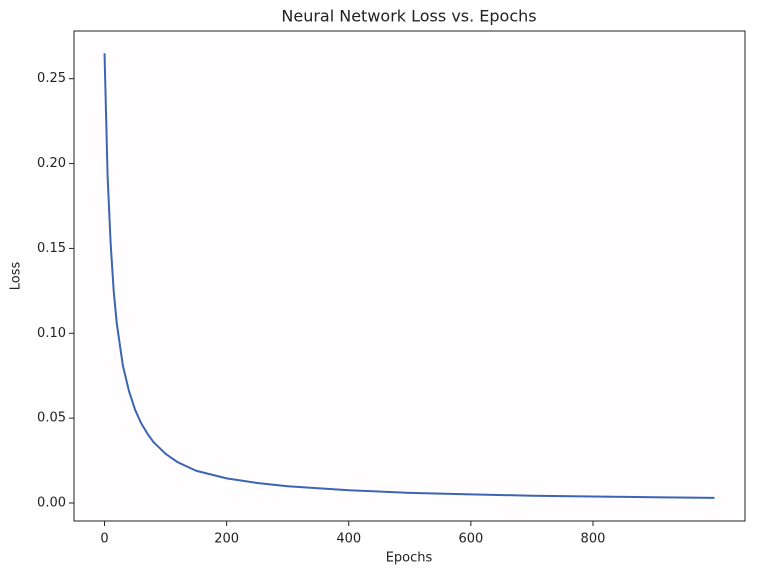 The height and width of the screenshot is (571, 764). Describe the element at coordinates (51, 163) in the screenshot. I see `y-tick-label: 0.20` at that location.